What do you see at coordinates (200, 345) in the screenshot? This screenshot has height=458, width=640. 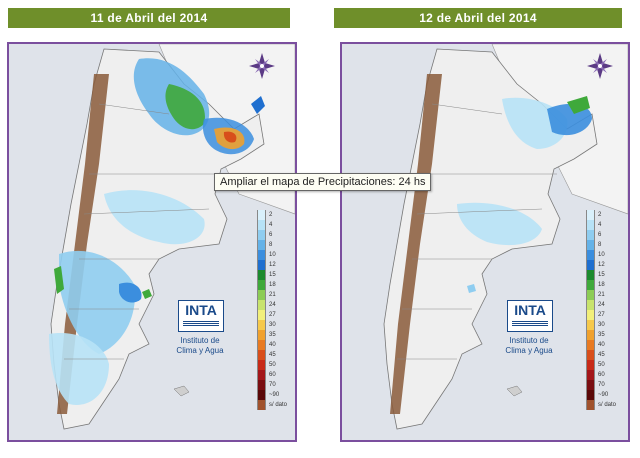 I see `institute-label-1: Instituto de Clima y Agua` at bounding box center [200, 345].